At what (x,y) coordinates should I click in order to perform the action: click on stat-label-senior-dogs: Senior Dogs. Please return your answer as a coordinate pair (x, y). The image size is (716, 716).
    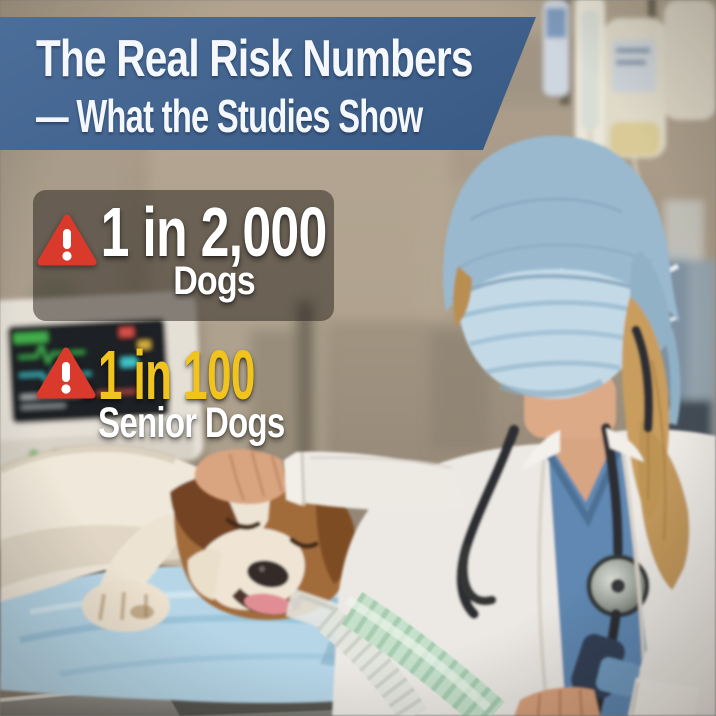
    Looking at the image, I should click on (191, 423).